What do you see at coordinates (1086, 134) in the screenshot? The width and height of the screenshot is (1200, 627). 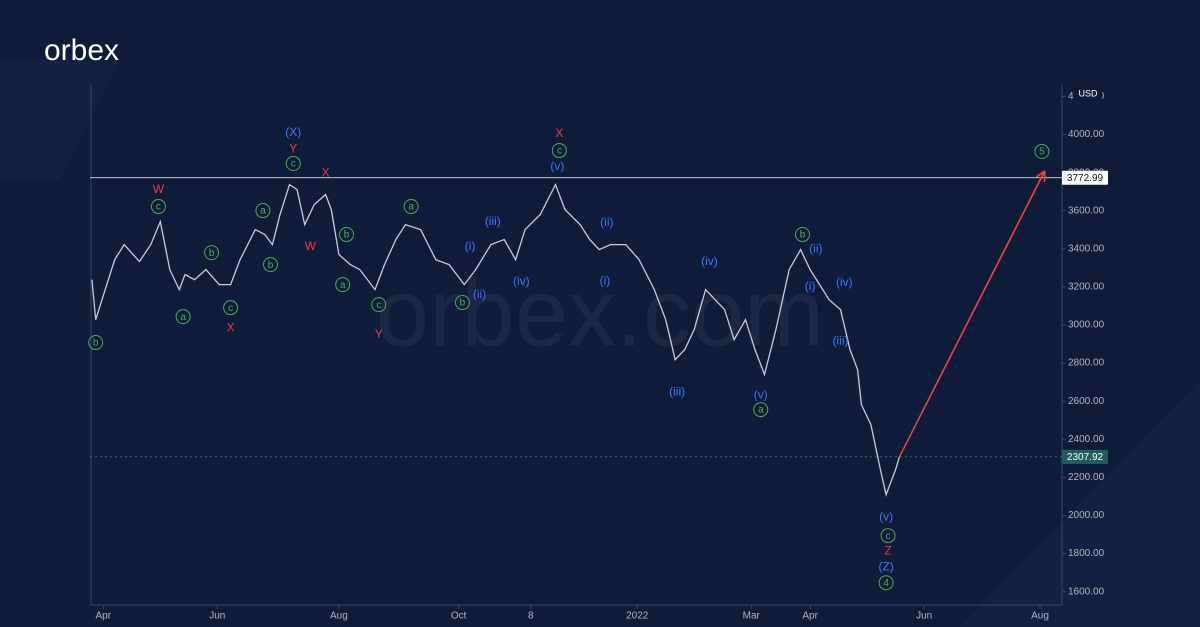 I see `y-tick-label: 4000.00` at bounding box center [1086, 134].